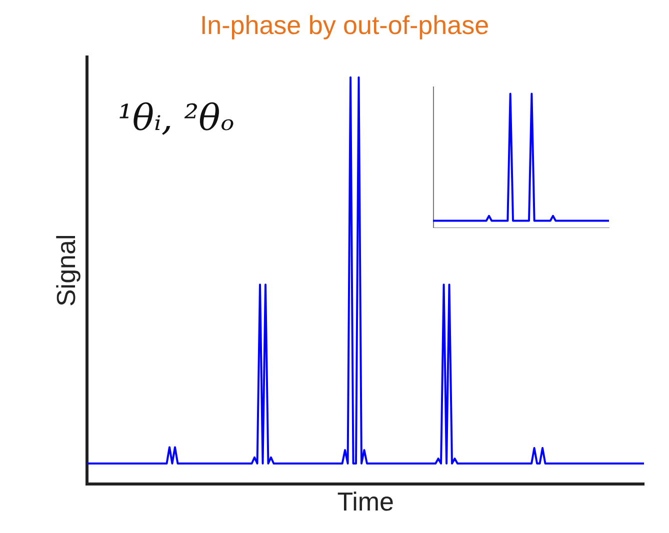 This screenshot has width=669, height=533. What do you see at coordinates (65, 270) in the screenshot?
I see `y-axis-title: Signal` at bounding box center [65, 270].